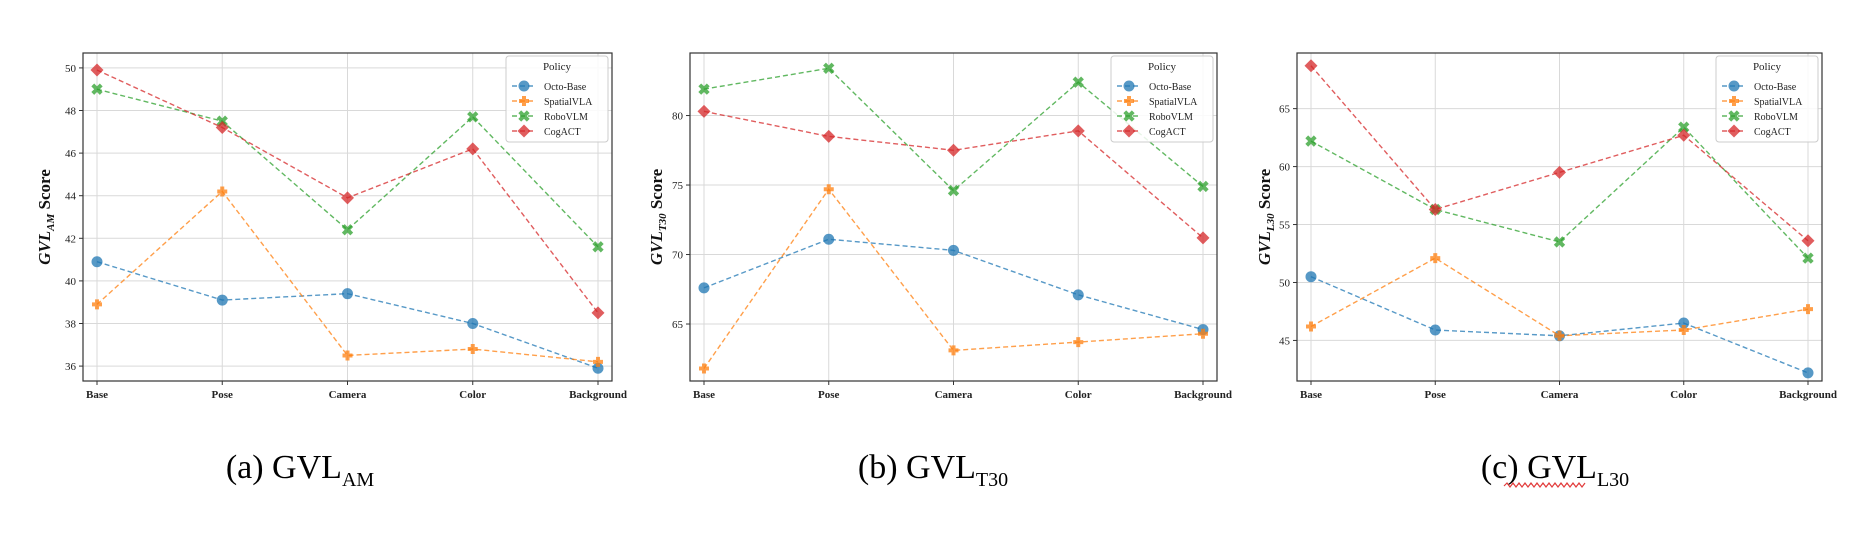 Image resolution: width=1872 pixels, height=536 pixels. Describe the element at coordinates (1808, 395) in the screenshot. I see `x-tick-label: Background` at that location.